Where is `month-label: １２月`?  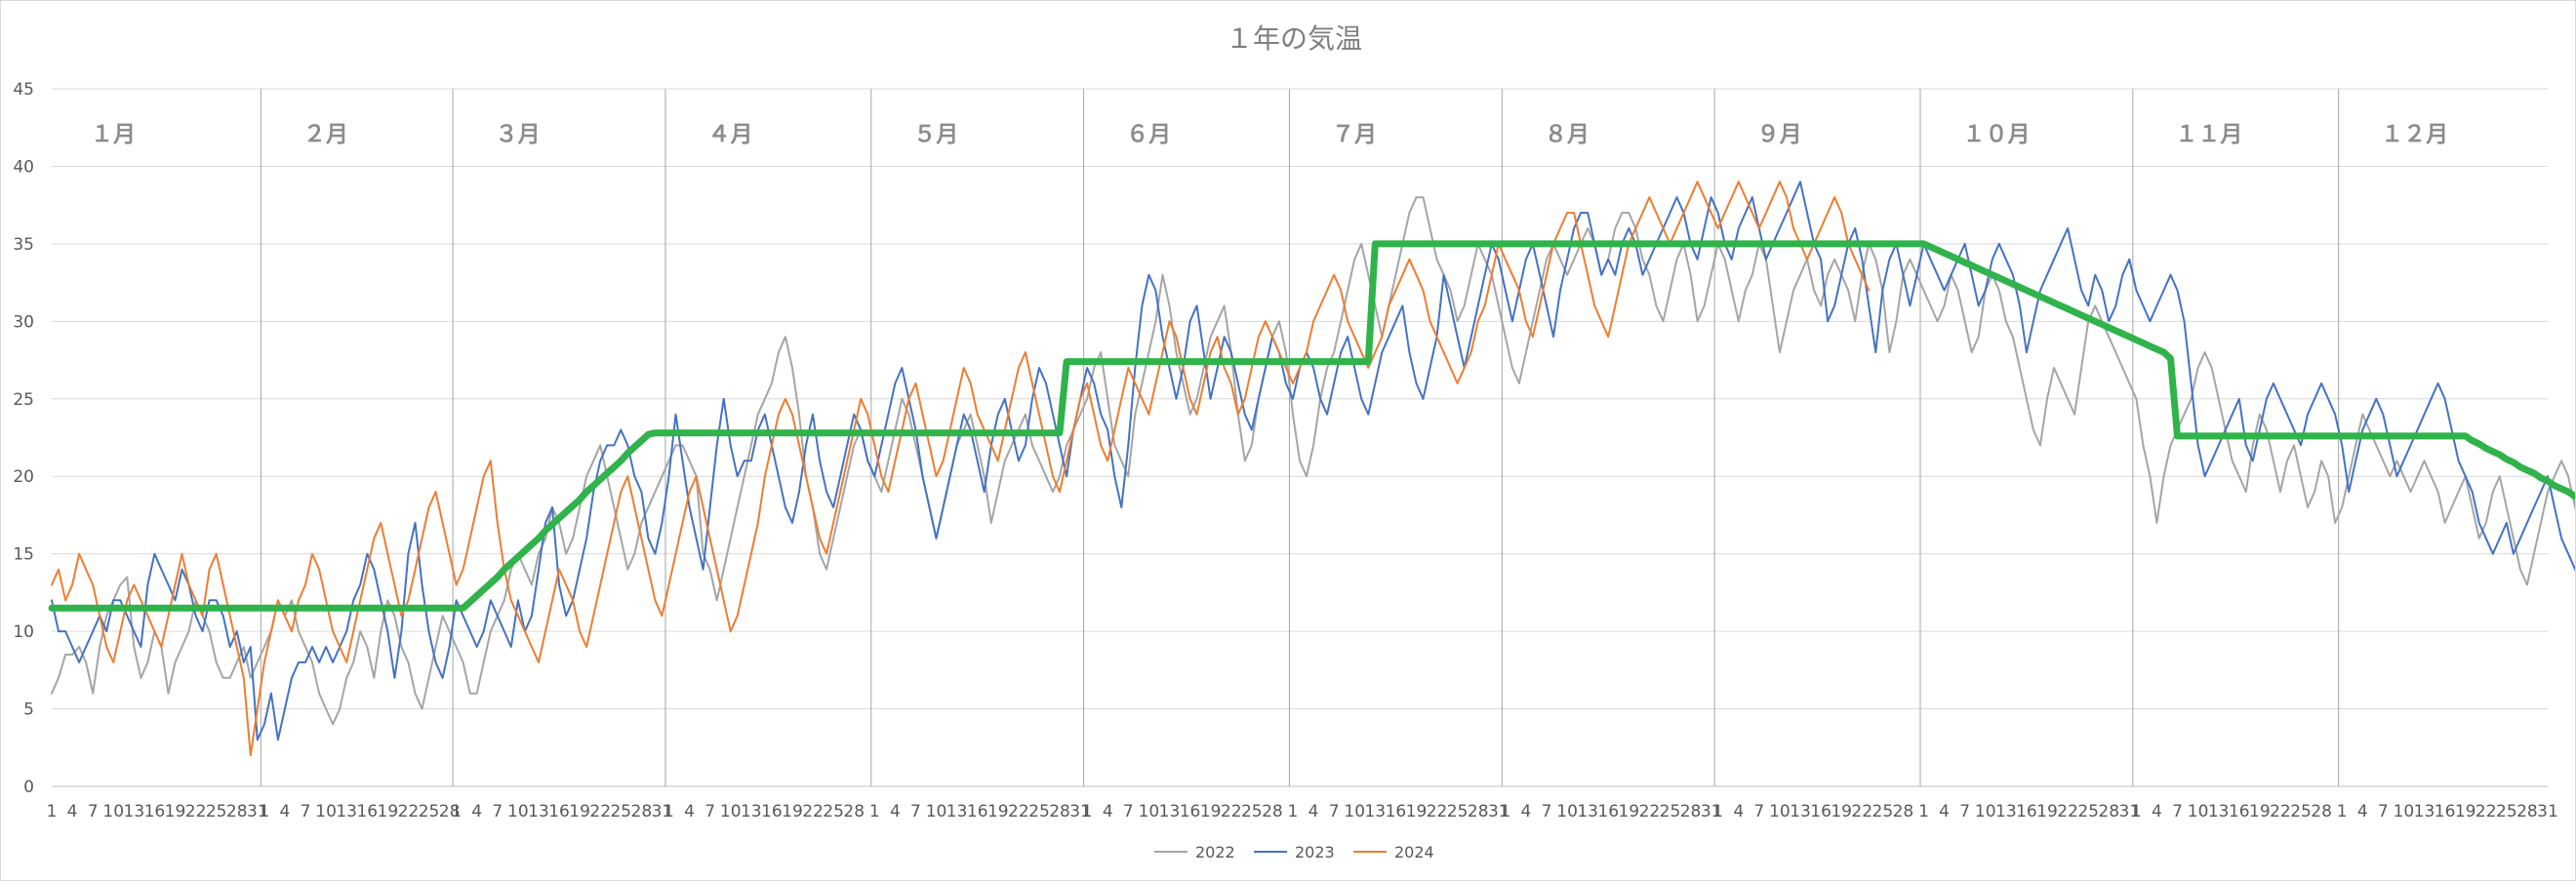 month-label: １２月 is located at coordinates (2414, 134).